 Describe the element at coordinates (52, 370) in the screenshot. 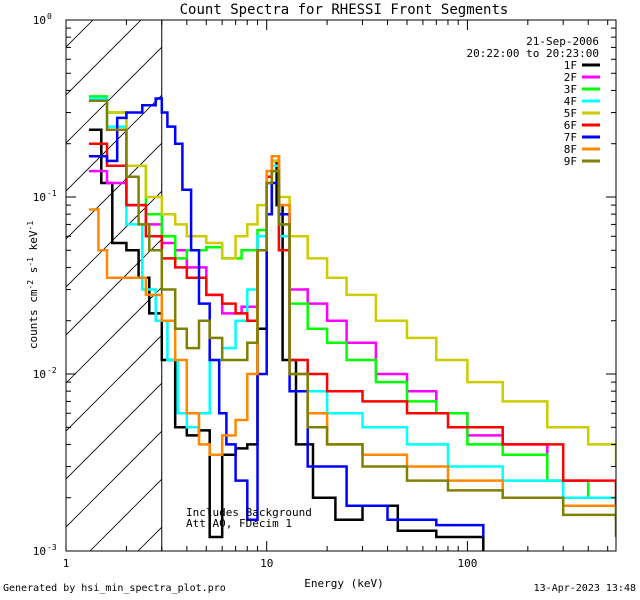

I see `y-tick-exponent: -2` at that location.